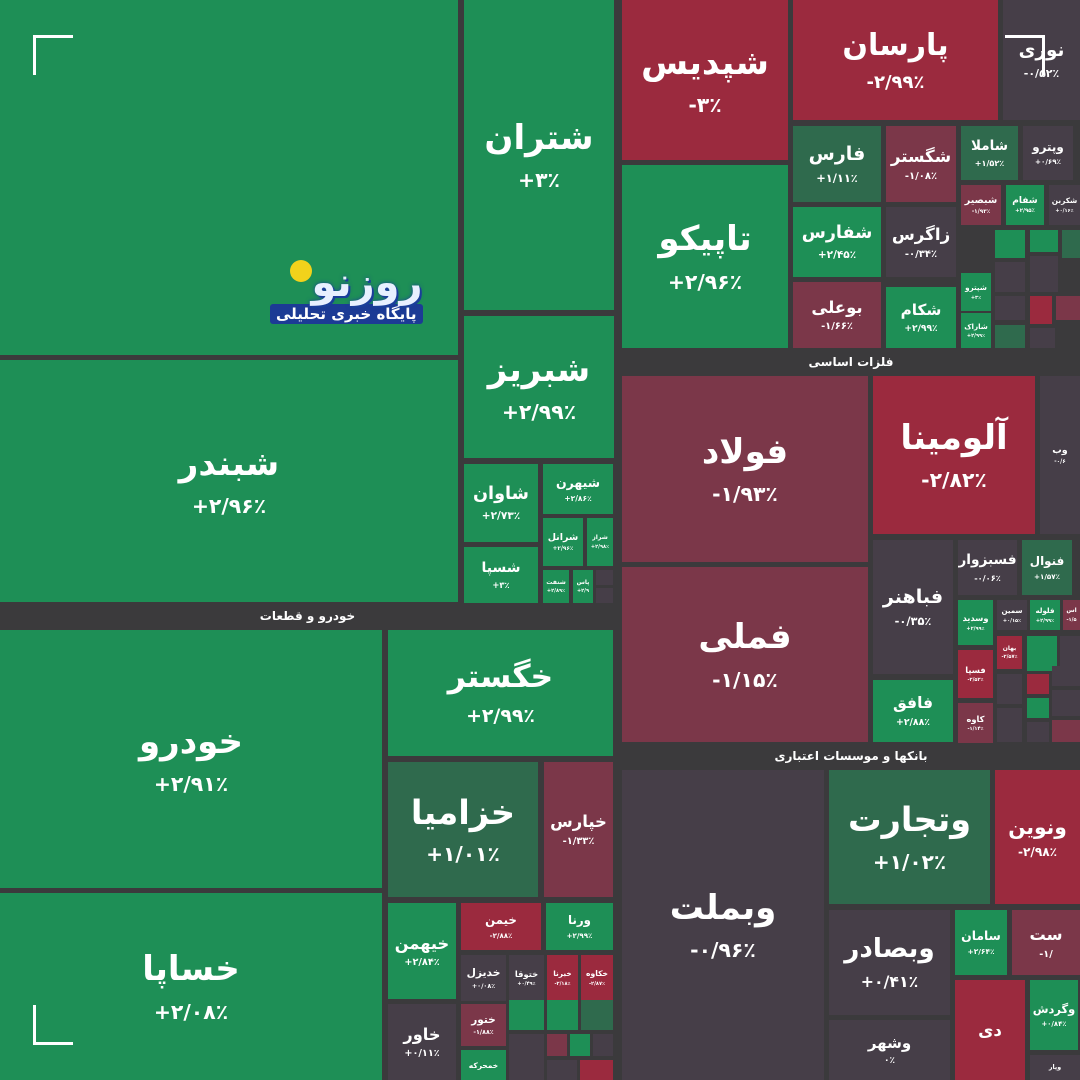 Image resolution: width=1080 pixels, height=1080 pixels. Describe the element at coordinates (989, 153) in the screenshot. I see `treemap-cell: شاملا +۱/۵۲٪` at that location.